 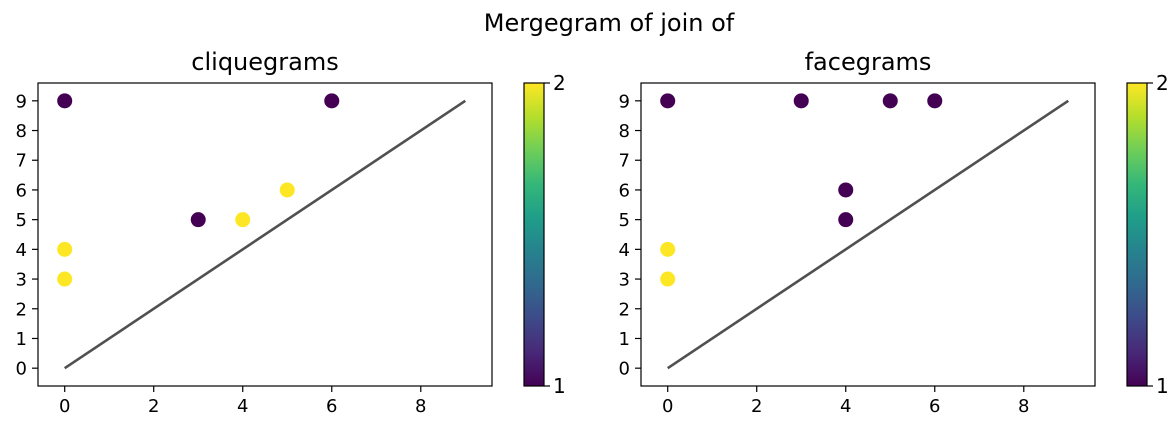 What do you see at coordinates (264, 62) in the screenshot?
I see `axes-title: cliquegrams` at bounding box center [264, 62].